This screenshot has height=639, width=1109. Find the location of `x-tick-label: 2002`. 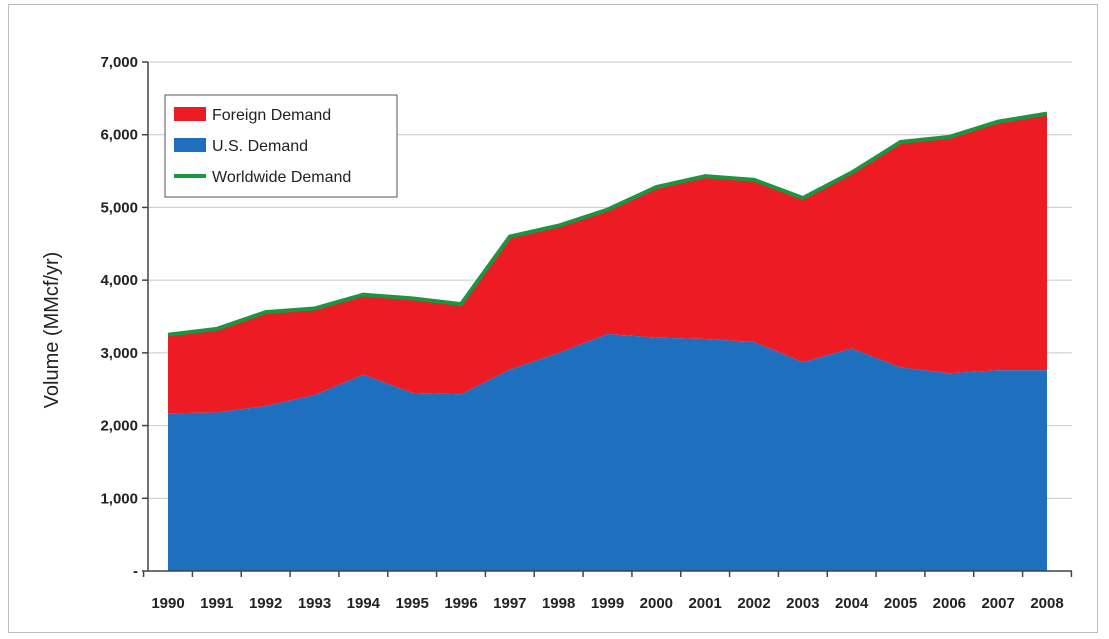

x-tick-label: 2002 is located at coordinates (753, 603).